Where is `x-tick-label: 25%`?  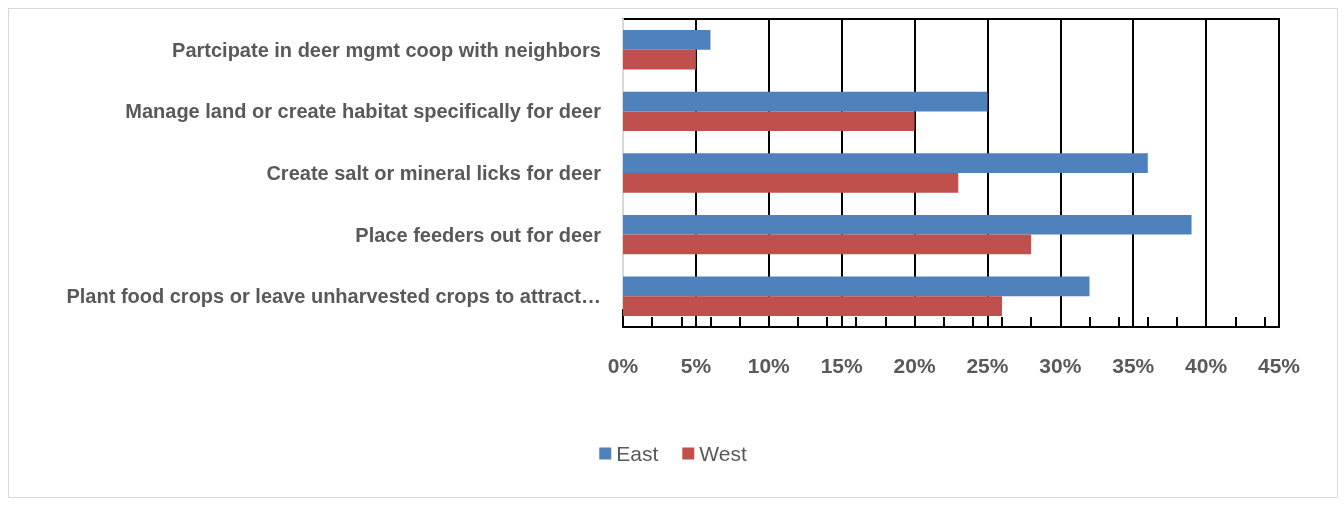
x-tick-label: 25% is located at coordinates (987, 365).